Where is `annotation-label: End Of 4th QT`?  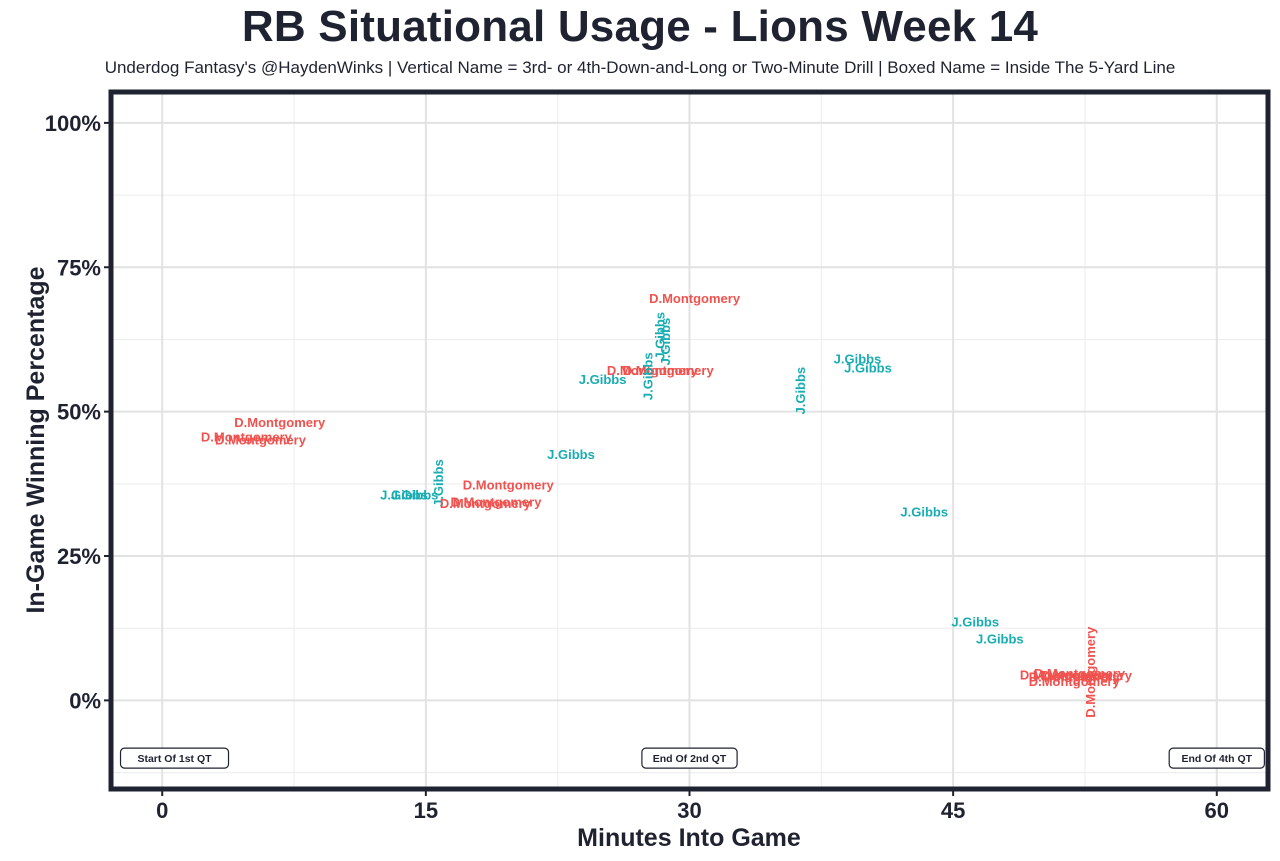
annotation-label: End Of 4th QT is located at coordinates (1216, 759).